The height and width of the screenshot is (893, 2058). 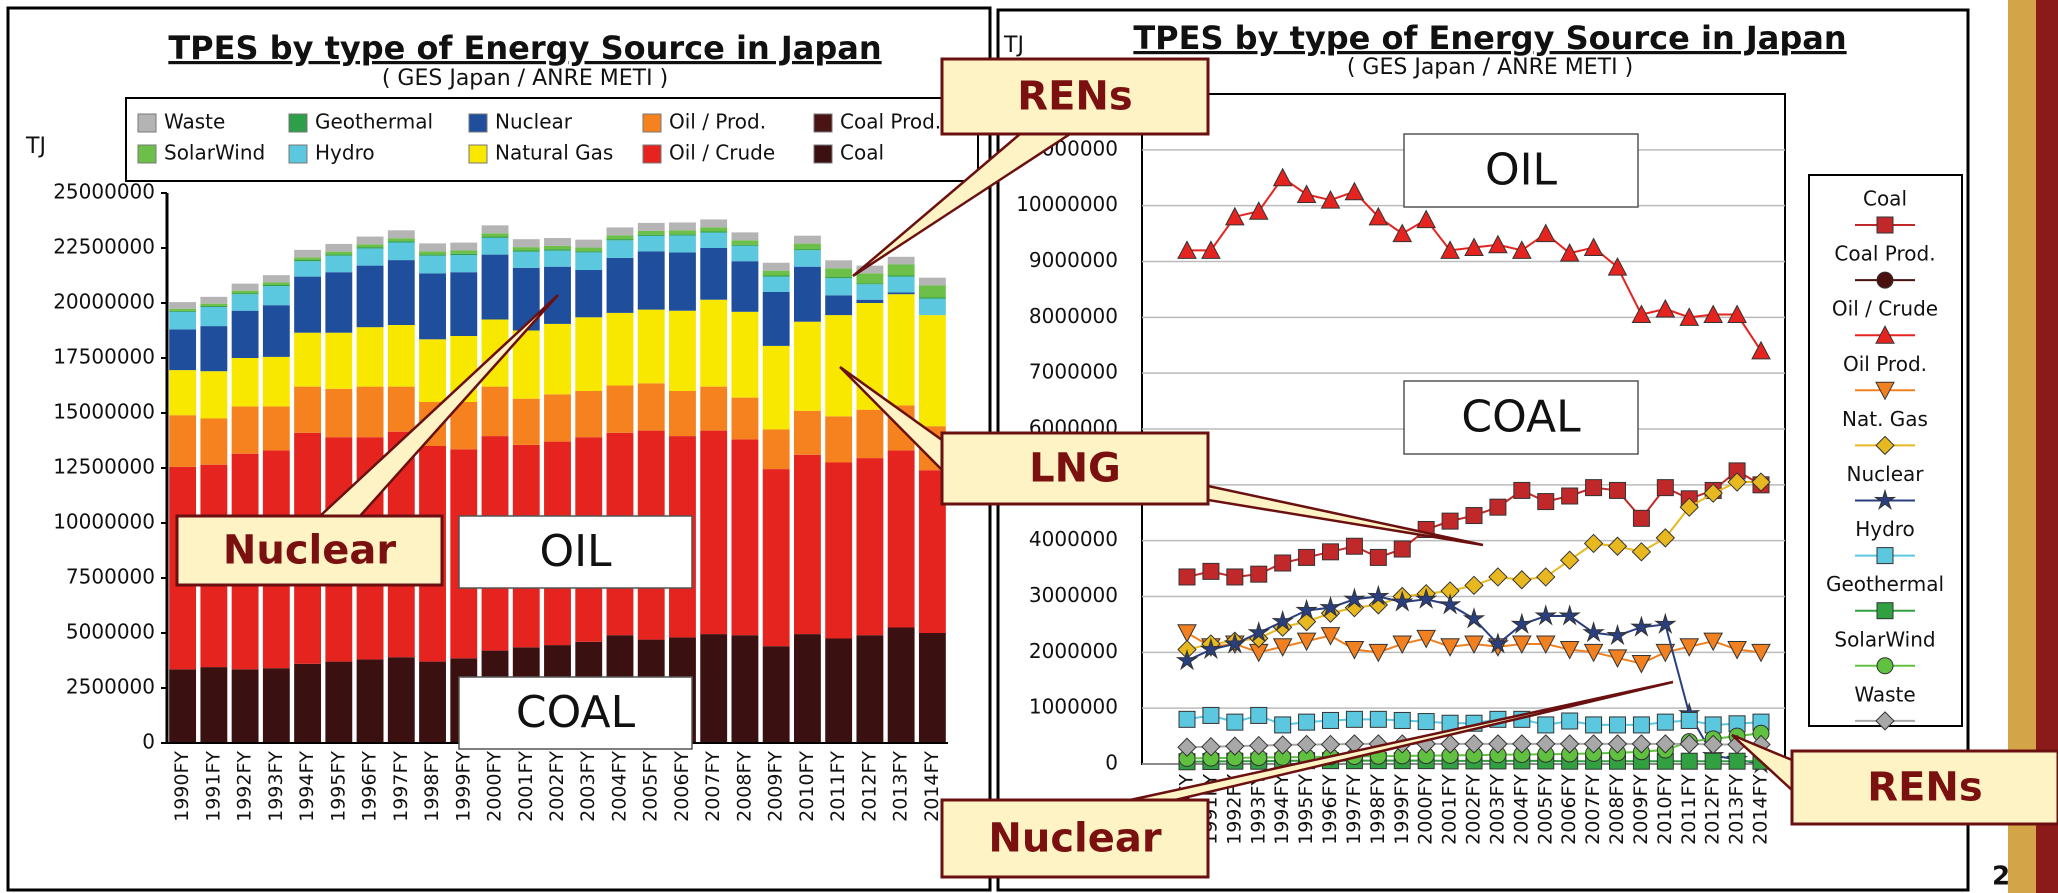 I want to click on y-tick-label: 5000000, so click(x=110, y=632).